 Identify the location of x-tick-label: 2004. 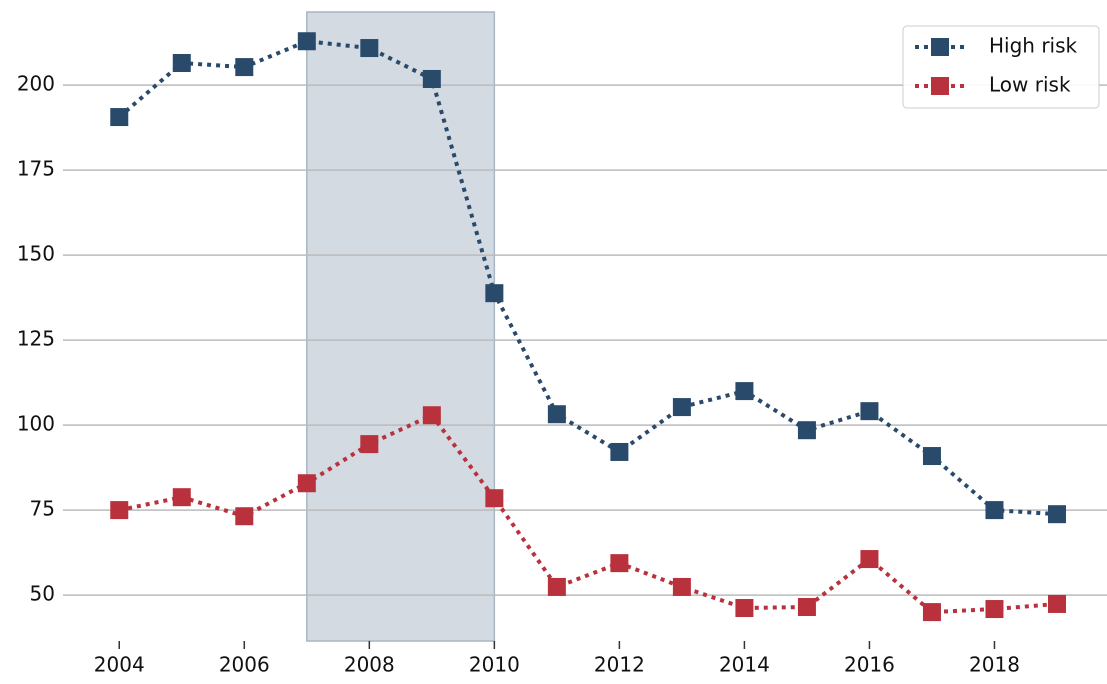
(119, 665).